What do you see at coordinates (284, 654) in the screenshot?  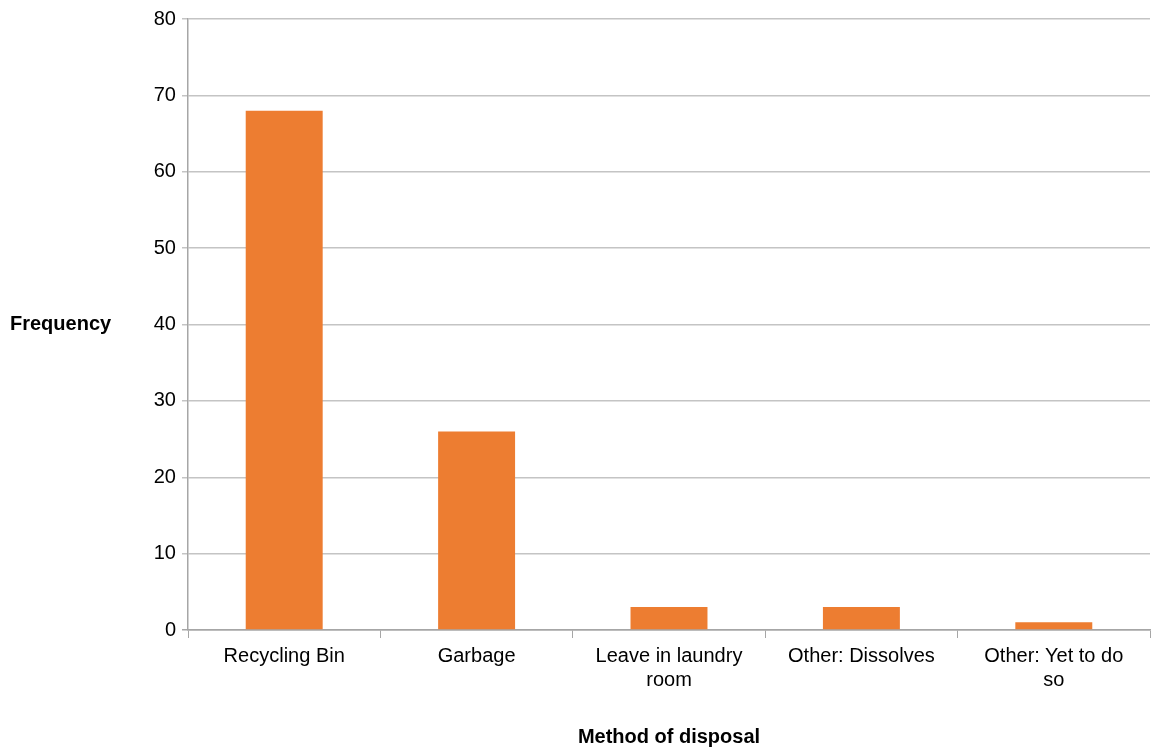 I see `x-tick-label: Recycling Bin` at bounding box center [284, 654].